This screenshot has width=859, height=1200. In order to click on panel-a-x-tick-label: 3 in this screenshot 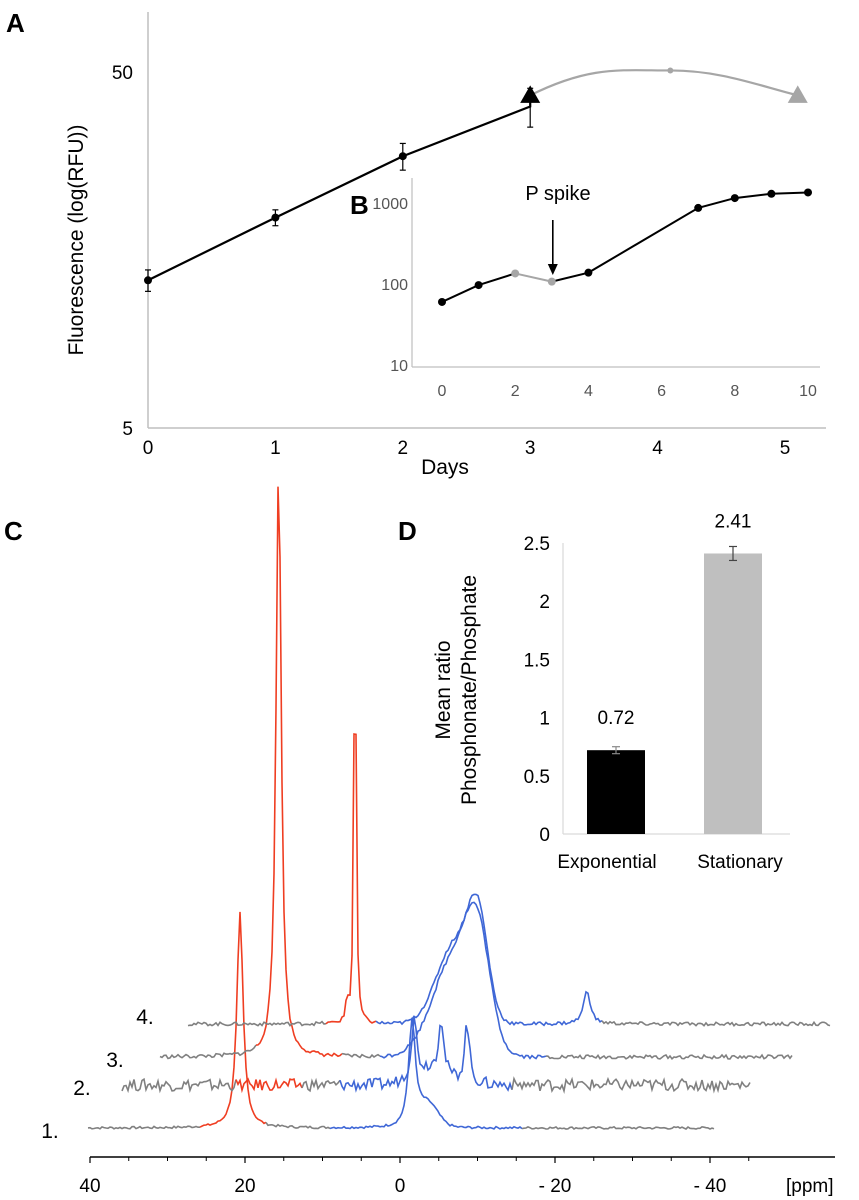, I will do `click(530, 448)`.